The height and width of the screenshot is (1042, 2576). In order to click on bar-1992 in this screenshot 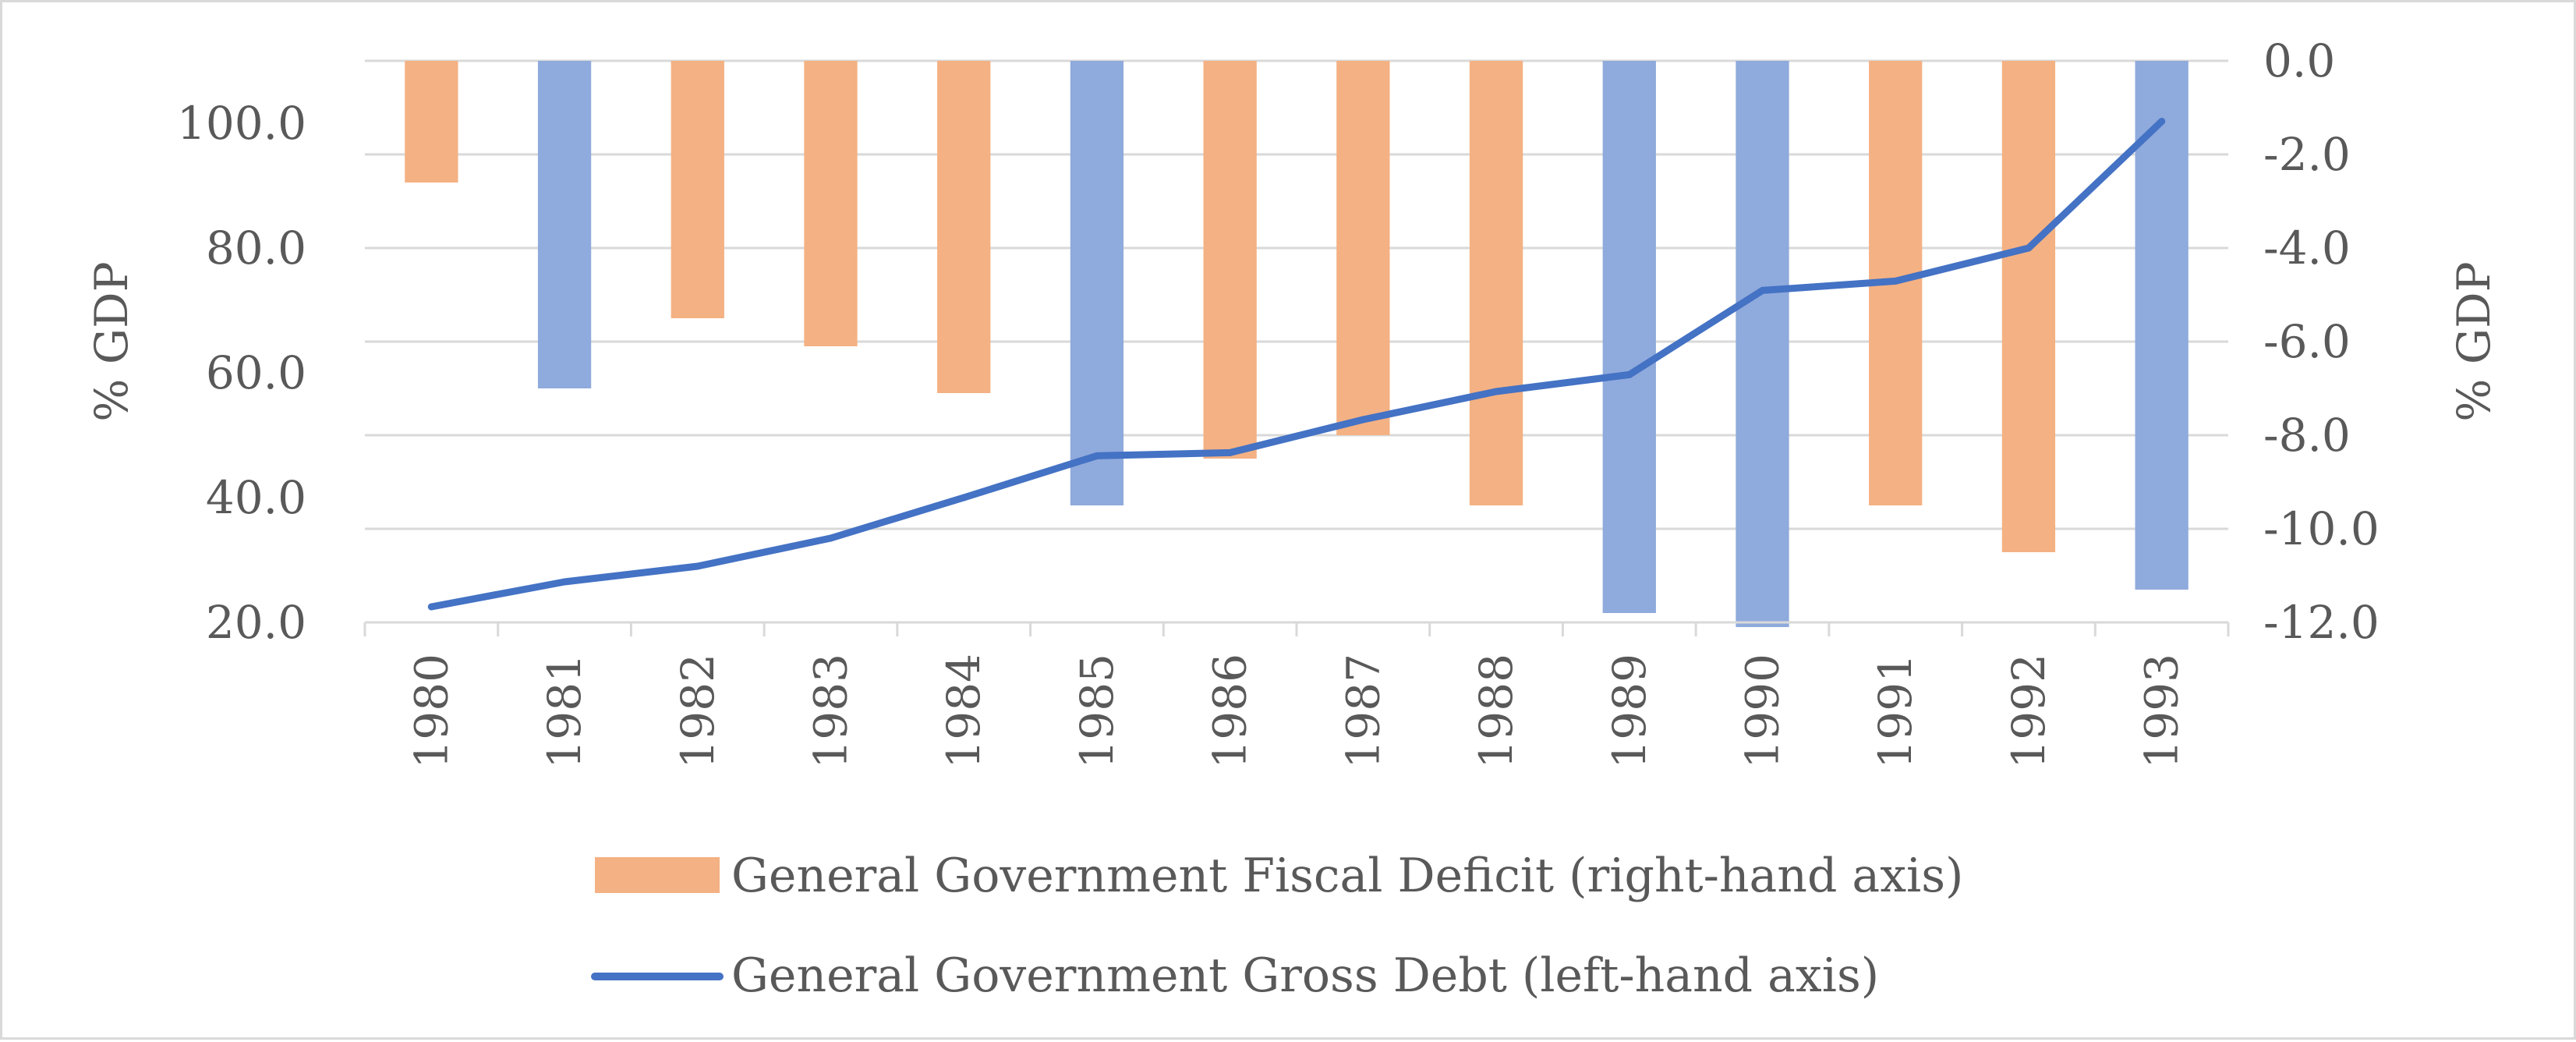, I will do `click(2028, 306)`.